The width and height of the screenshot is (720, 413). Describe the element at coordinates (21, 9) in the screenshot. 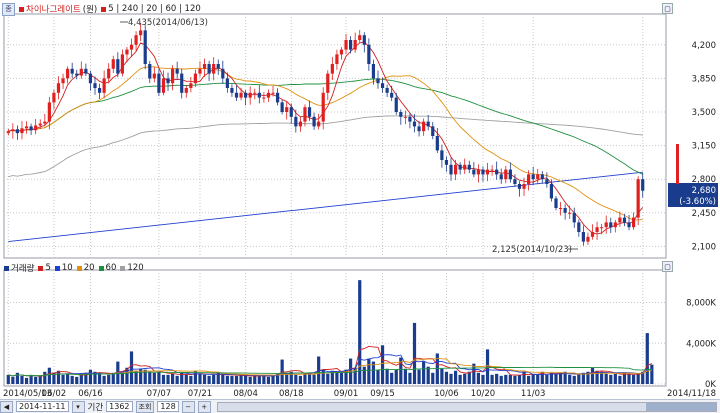

I see `legend-color-icon` at that location.